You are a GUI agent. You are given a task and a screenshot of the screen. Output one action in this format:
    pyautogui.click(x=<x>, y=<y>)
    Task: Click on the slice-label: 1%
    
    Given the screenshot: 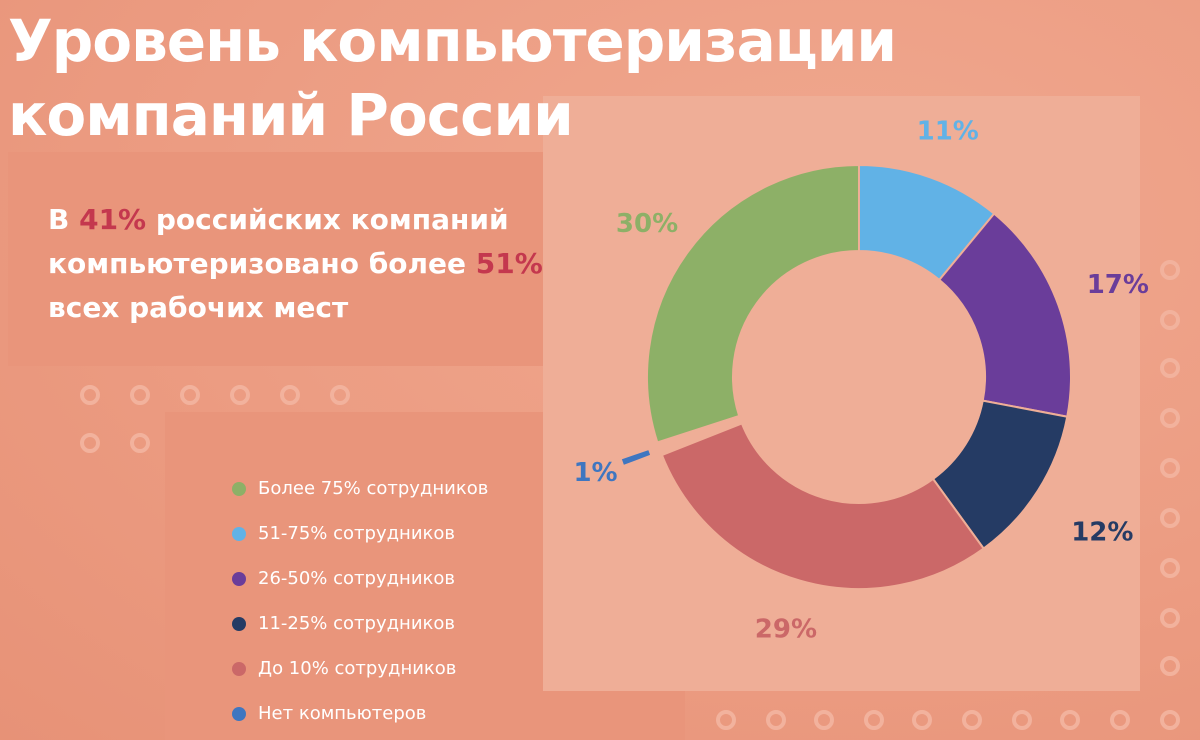 What is the action you would take?
    pyautogui.click(x=595, y=473)
    